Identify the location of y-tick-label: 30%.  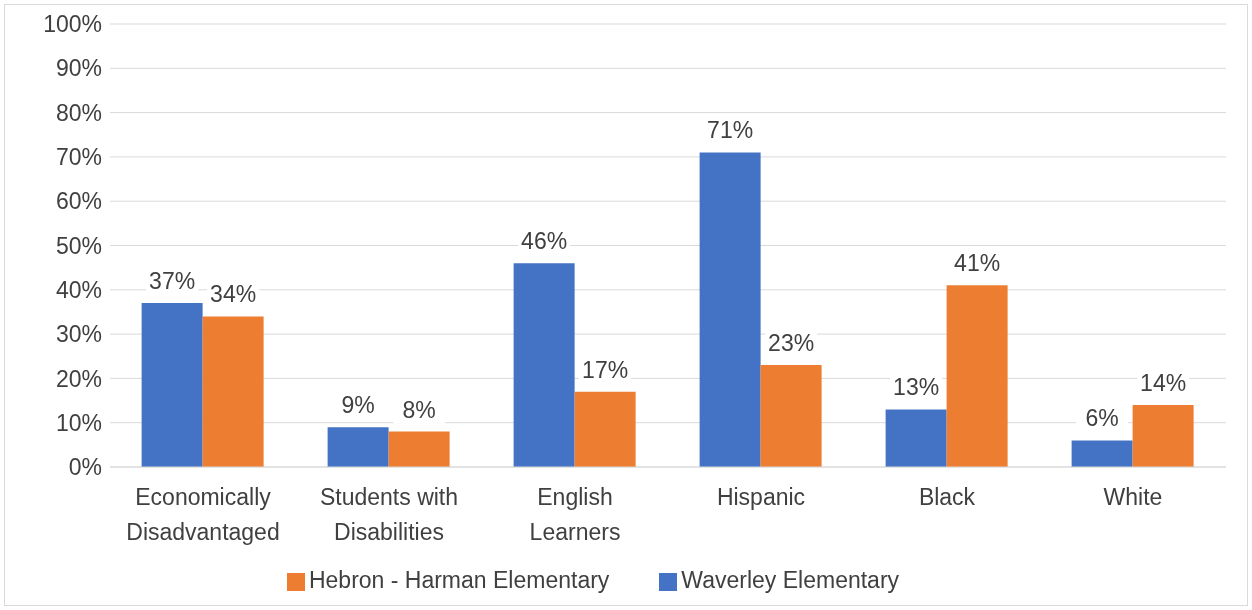
(78, 334).